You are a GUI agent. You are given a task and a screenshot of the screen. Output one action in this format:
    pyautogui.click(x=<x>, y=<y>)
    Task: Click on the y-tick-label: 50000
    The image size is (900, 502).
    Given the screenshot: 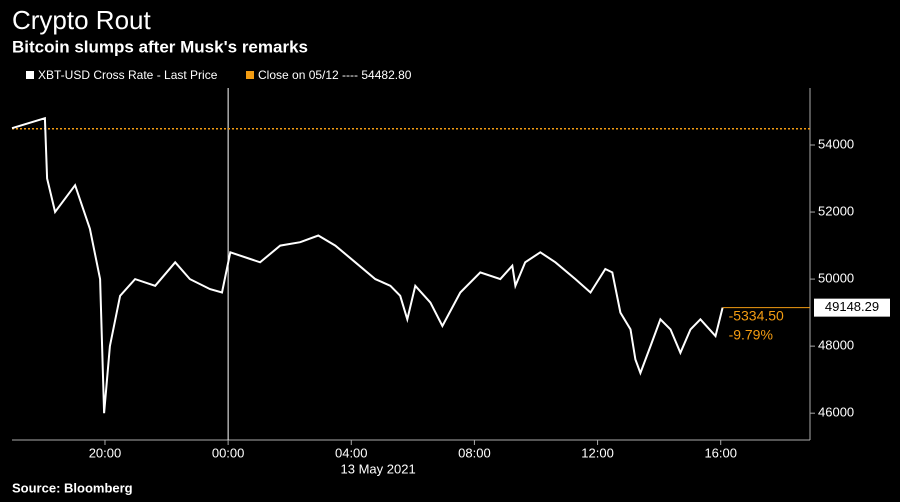 What is the action you would take?
    pyautogui.click(x=836, y=278)
    